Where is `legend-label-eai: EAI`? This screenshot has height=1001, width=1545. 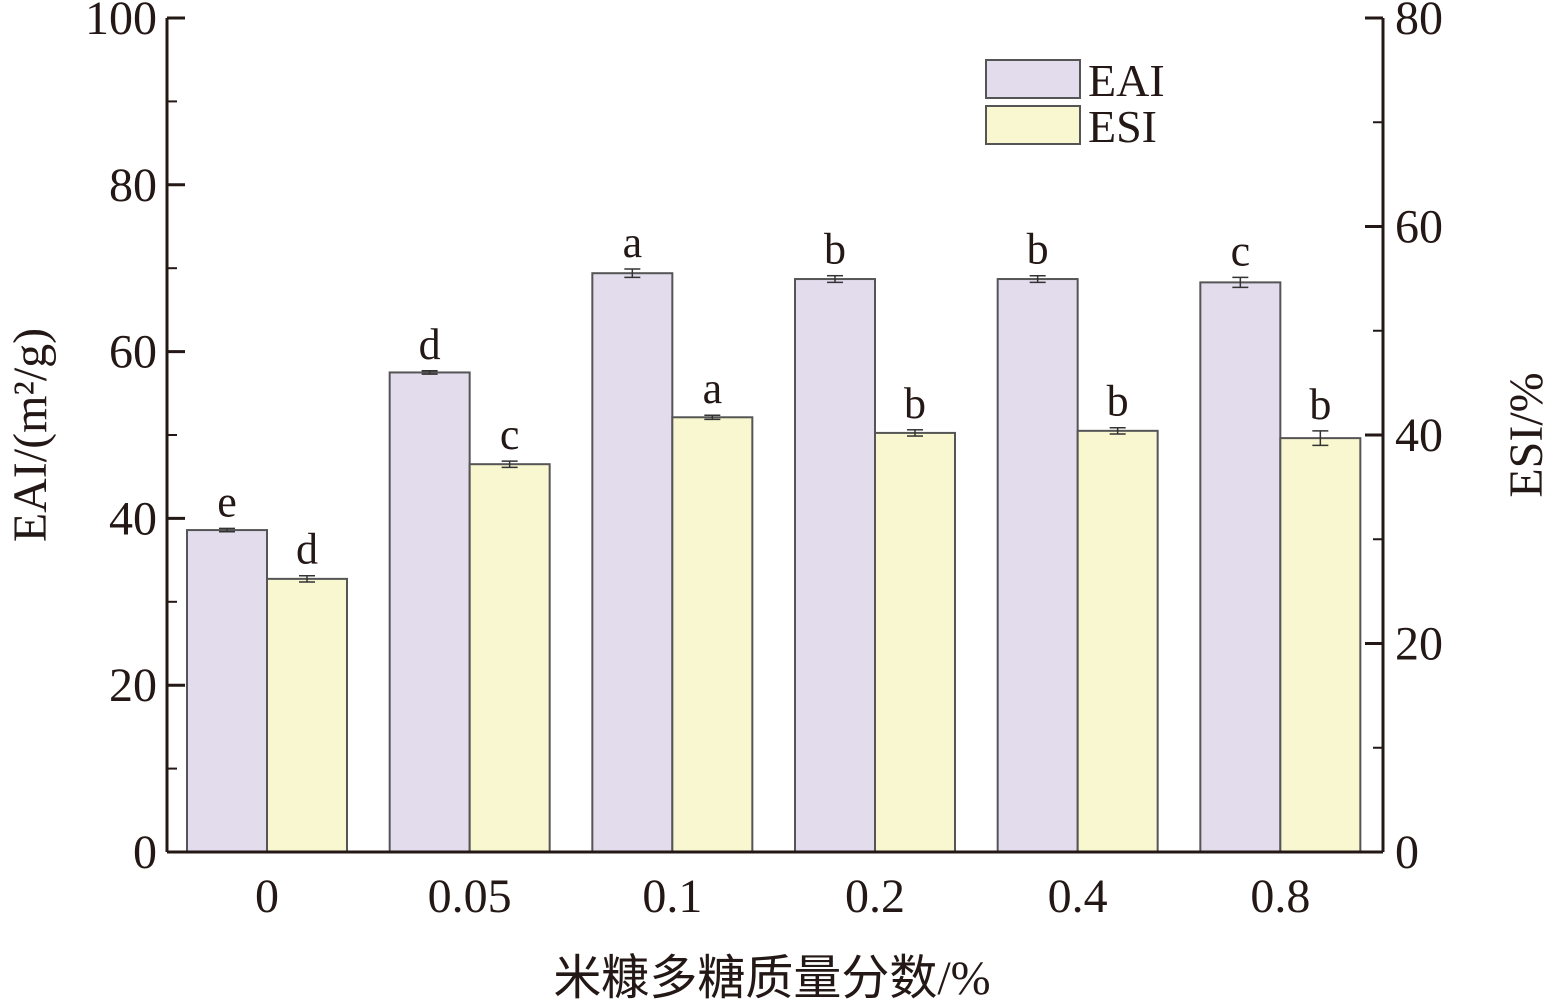
legend-label-eai: EAI is located at coordinates (1126, 80).